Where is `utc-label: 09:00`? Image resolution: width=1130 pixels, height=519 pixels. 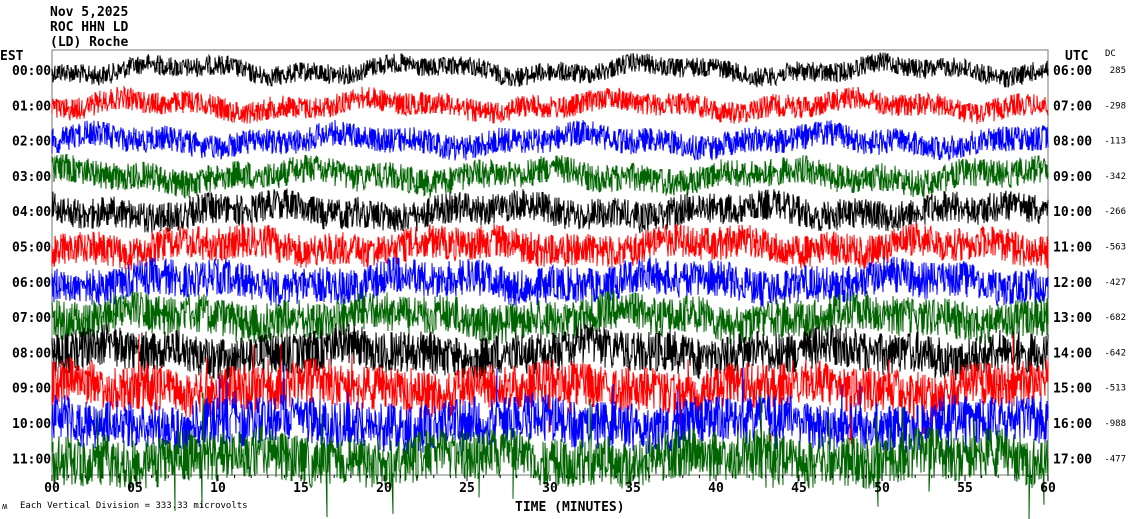 utc-label: 09:00 is located at coordinates (1072, 177).